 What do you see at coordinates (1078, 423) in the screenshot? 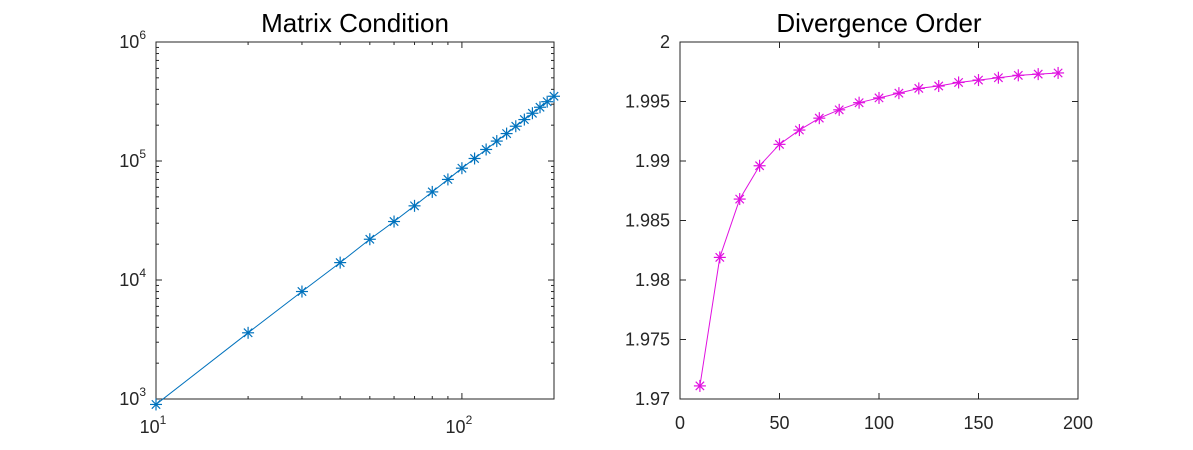
I see `x-tick-label: 200` at bounding box center [1078, 423].